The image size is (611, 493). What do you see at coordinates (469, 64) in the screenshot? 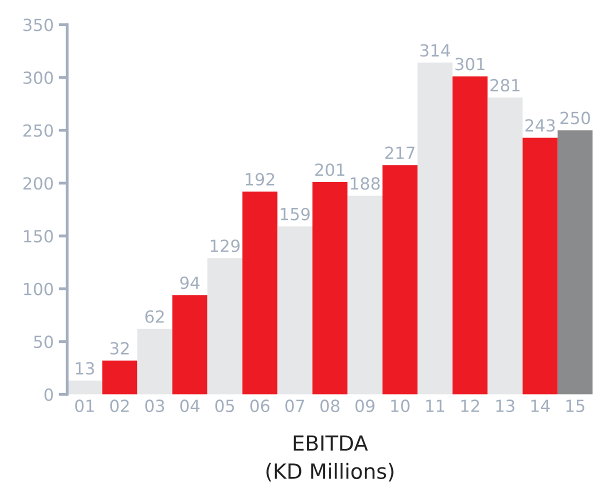
I see `data-label: 301` at bounding box center [469, 64].